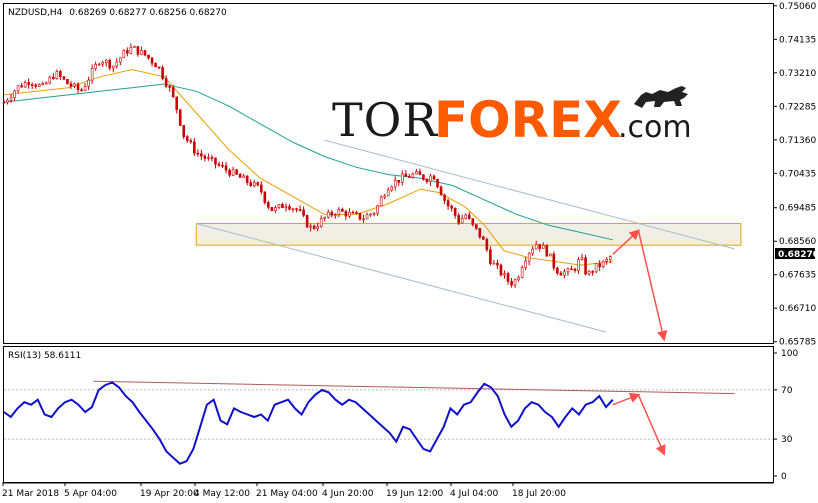 This screenshot has height=503, width=818. I want to click on rsi-label: RSI(13) 58.6111, so click(44, 356).